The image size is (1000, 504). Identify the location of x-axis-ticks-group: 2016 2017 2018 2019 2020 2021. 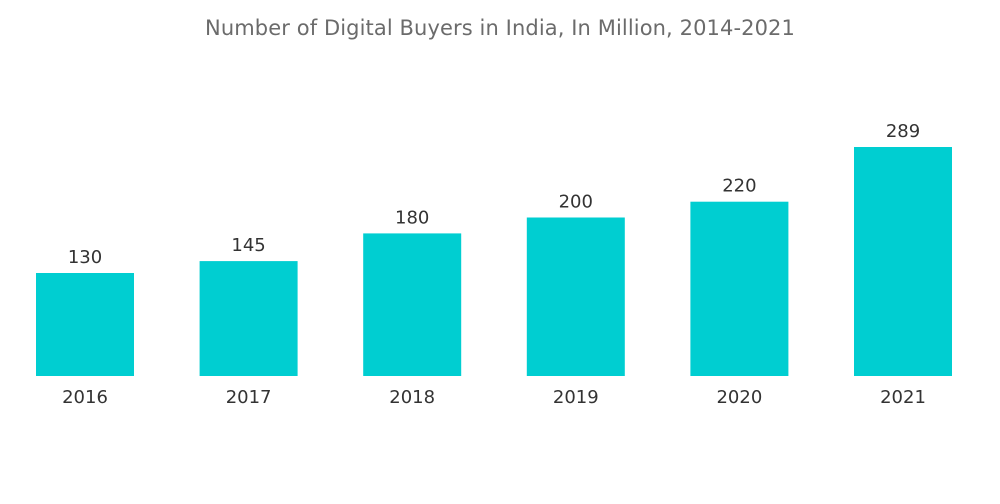
(494, 397).